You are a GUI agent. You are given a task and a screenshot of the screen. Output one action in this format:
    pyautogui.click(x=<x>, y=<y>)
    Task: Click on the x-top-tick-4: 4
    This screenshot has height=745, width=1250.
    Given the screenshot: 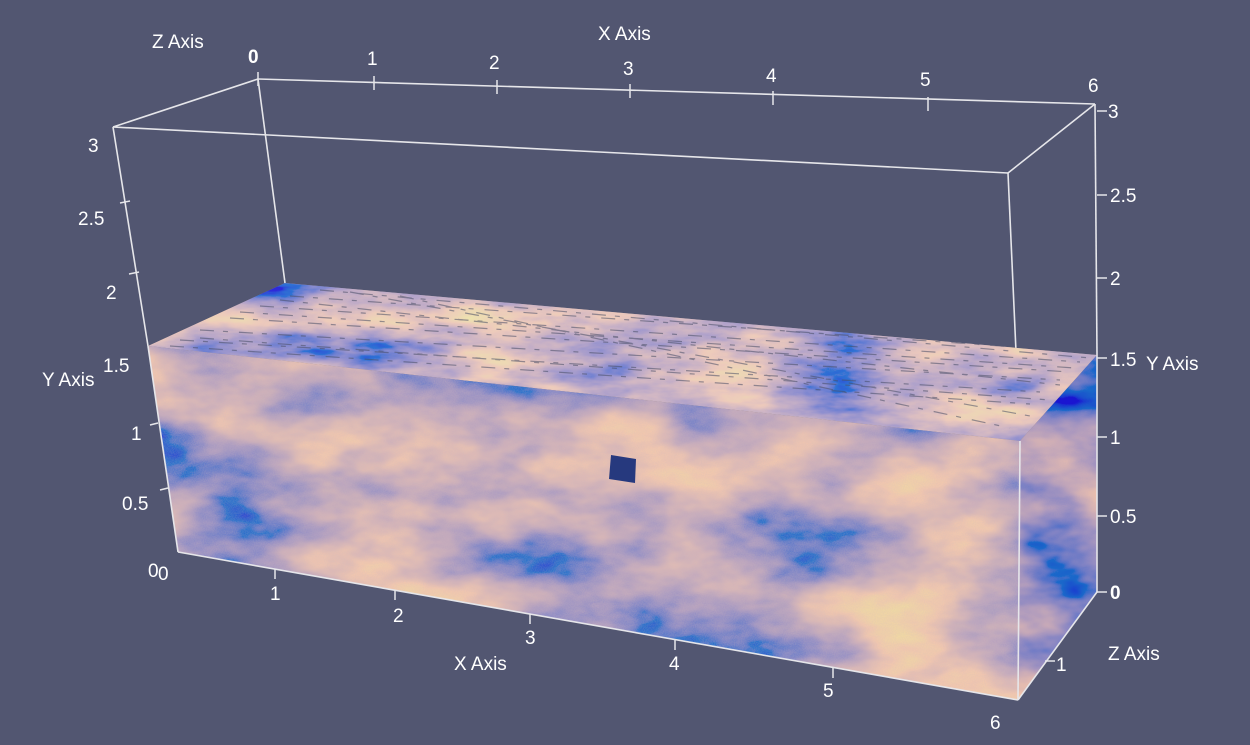 What is the action you would take?
    pyautogui.click(x=771, y=76)
    